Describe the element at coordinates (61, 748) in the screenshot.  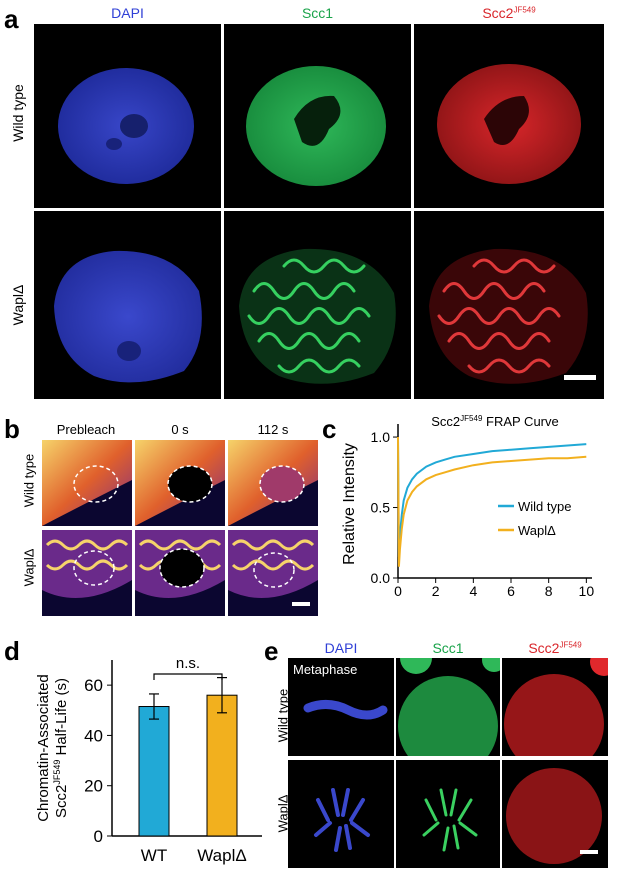
I see `panel-d-ylabel-line2: Scc2JF549 Half-Life (s)` at that location.